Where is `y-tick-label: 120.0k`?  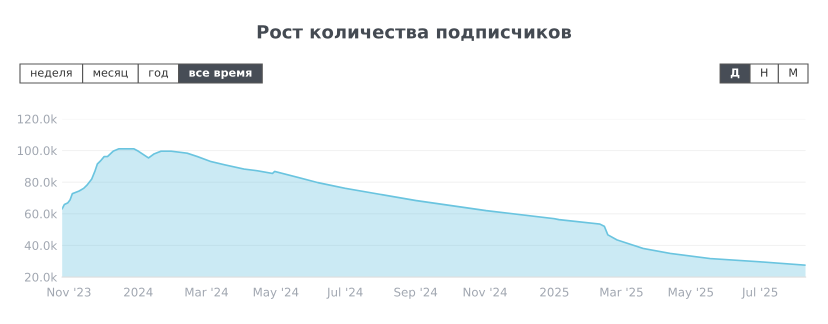 y-tick-label: 120.0k is located at coordinates (38, 119).